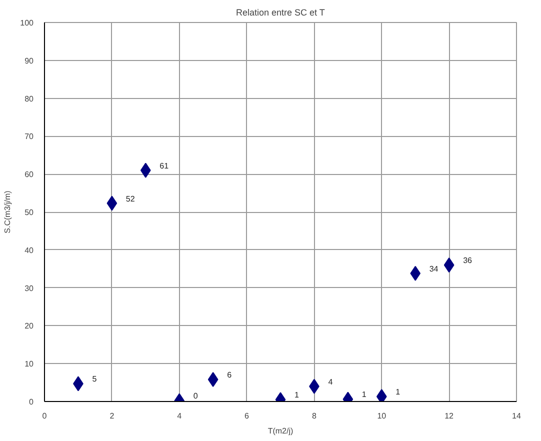 The height and width of the screenshot is (441, 541). Describe the element at coordinates (229, 375) in the screenshot. I see `data-label: 6` at that location.